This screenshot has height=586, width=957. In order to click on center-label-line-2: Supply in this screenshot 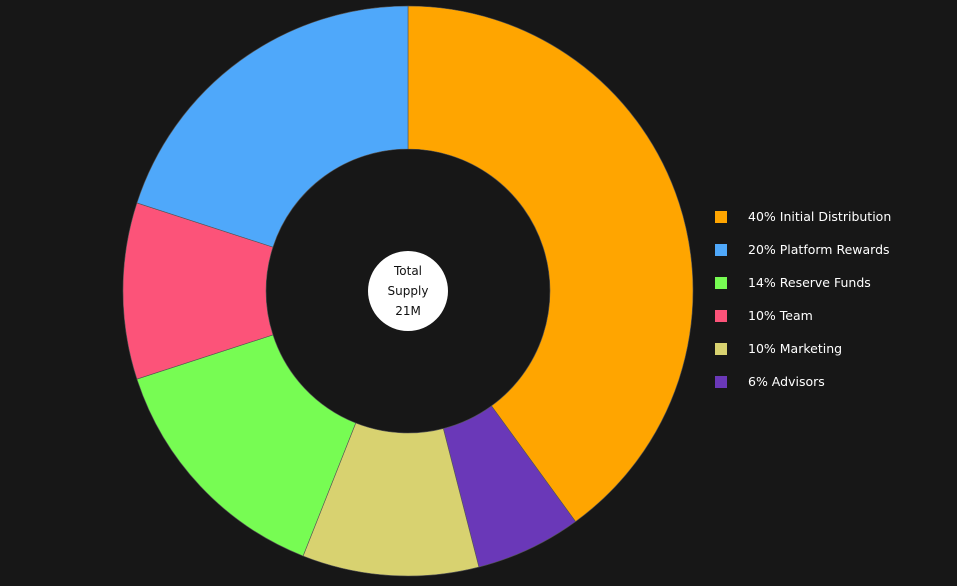, I will do `click(408, 291)`.